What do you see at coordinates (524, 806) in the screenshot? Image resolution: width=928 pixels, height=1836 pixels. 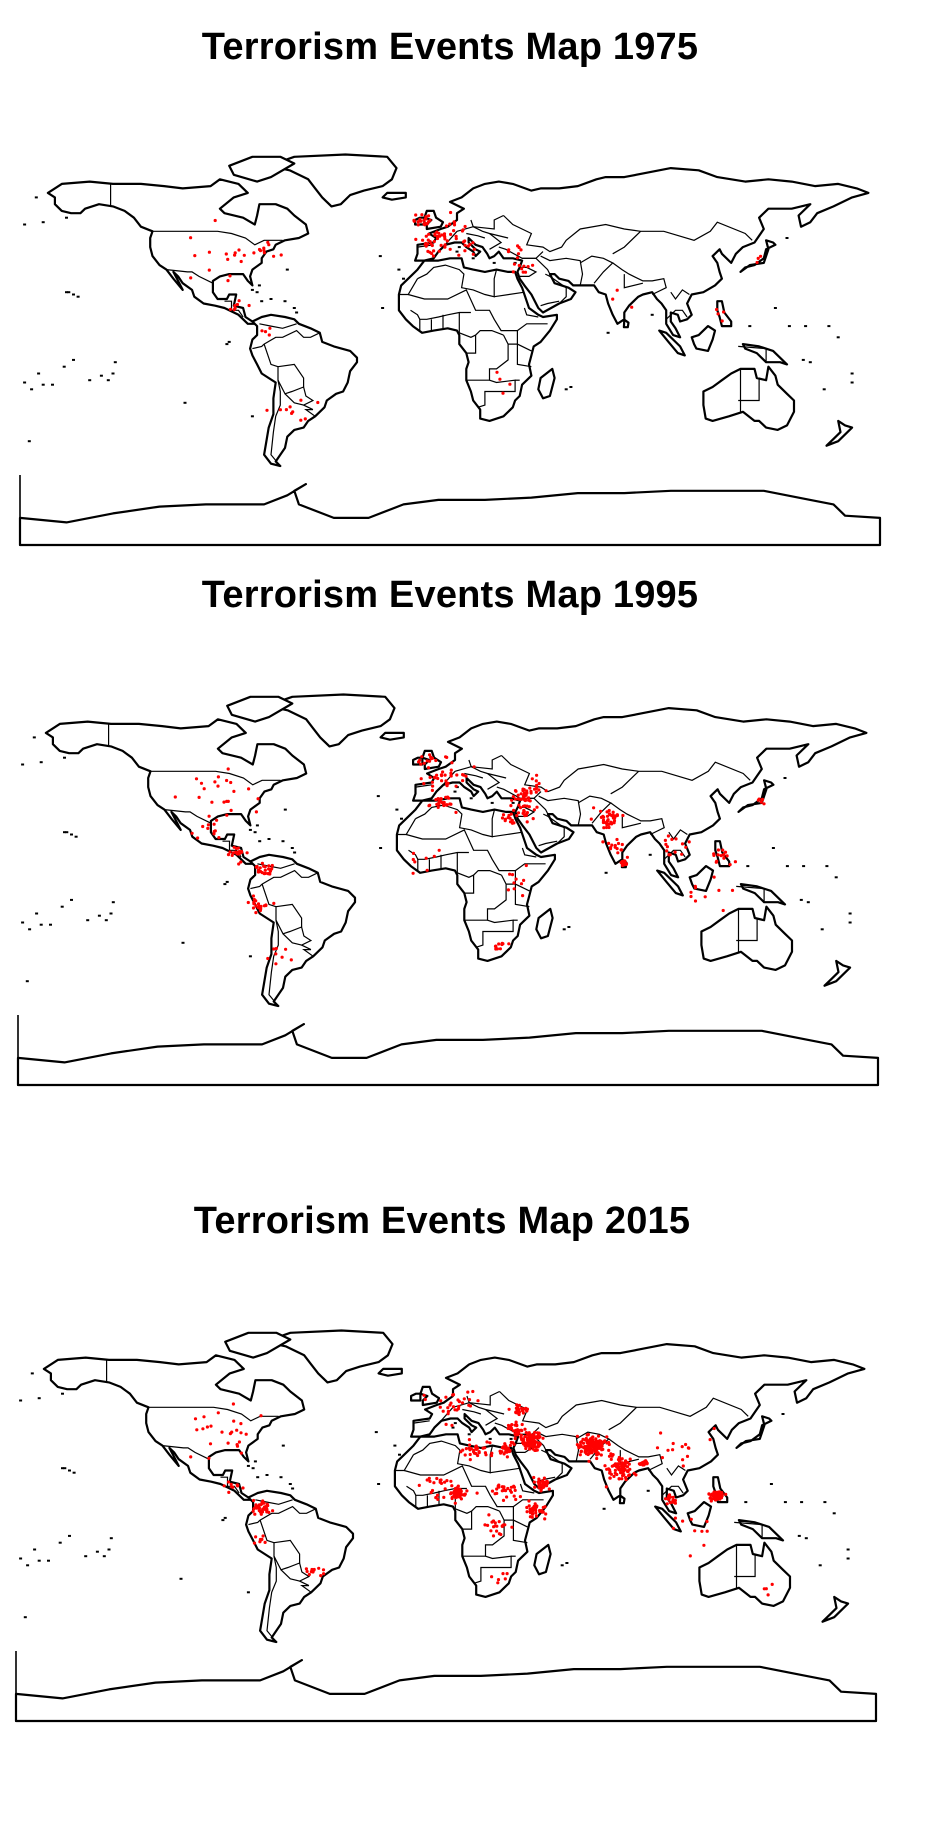 I see `event-marker-middle-east` at bounding box center [524, 806].